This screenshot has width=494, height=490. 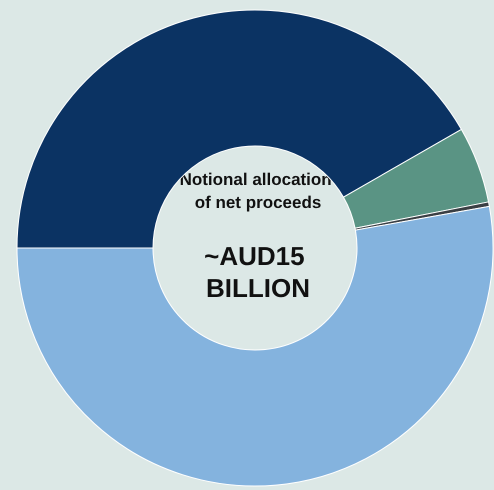 What do you see at coordinates (258, 272) in the screenshot?
I see `text: ~AUD15 BILLION` at bounding box center [258, 272].